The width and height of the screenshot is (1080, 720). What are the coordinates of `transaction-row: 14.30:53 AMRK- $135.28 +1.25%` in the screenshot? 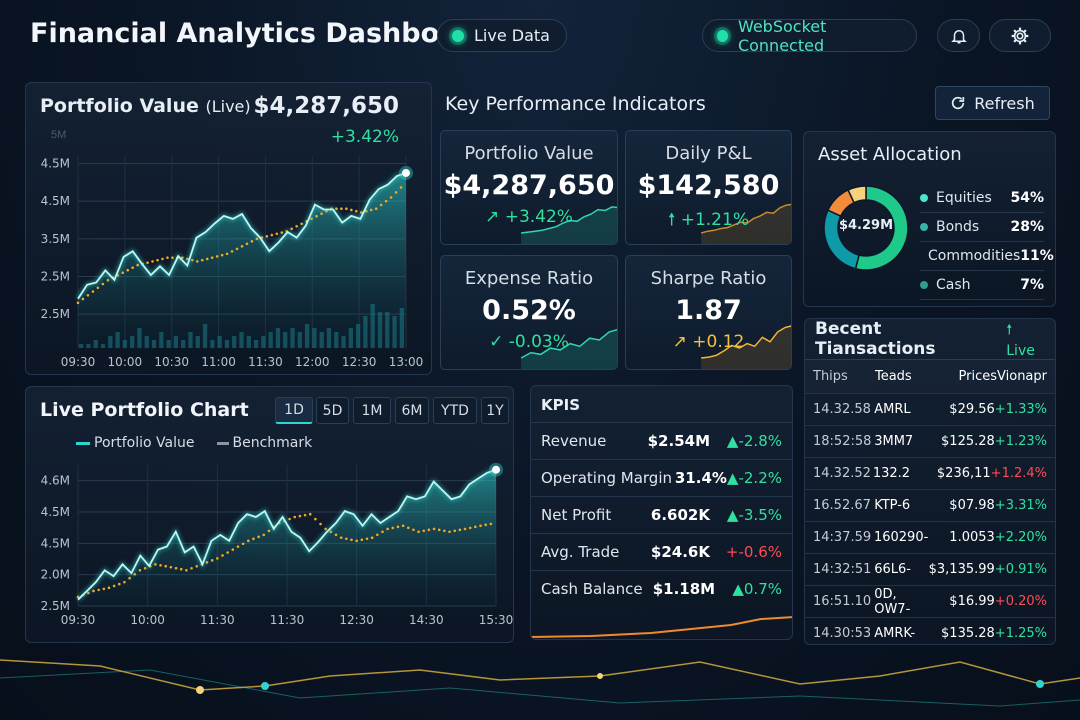 It's located at (930, 633).